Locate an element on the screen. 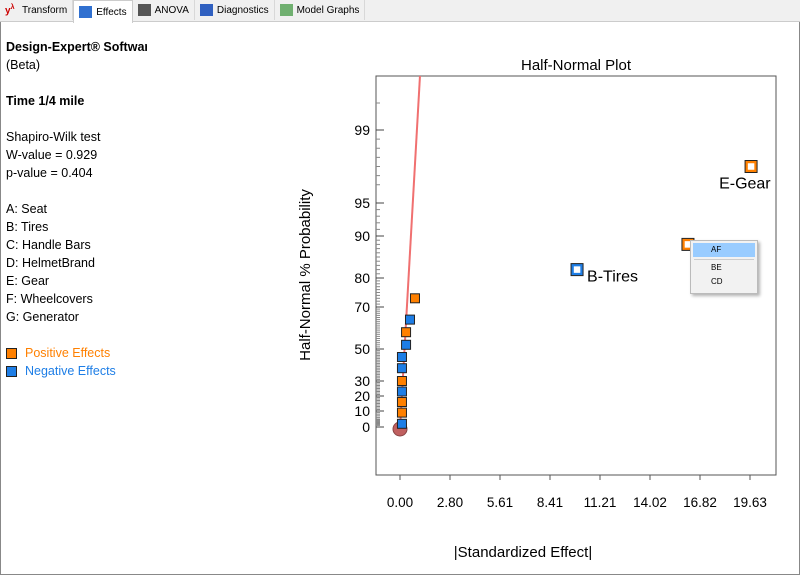 The image size is (800, 575). factor-item: B: Tires is located at coordinates (27, 227).